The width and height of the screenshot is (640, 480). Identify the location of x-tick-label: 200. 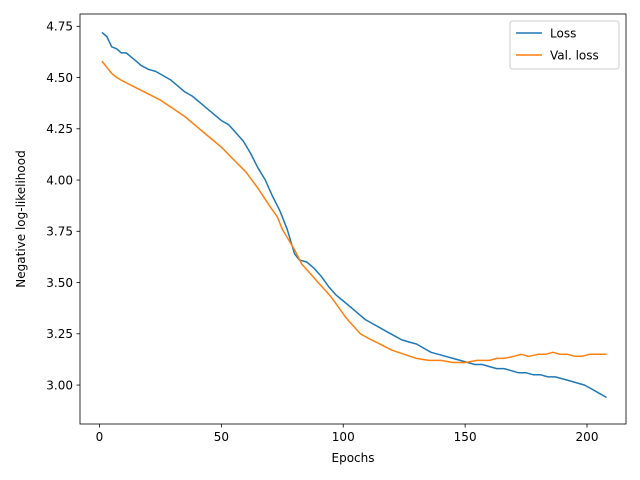
(587, 437).